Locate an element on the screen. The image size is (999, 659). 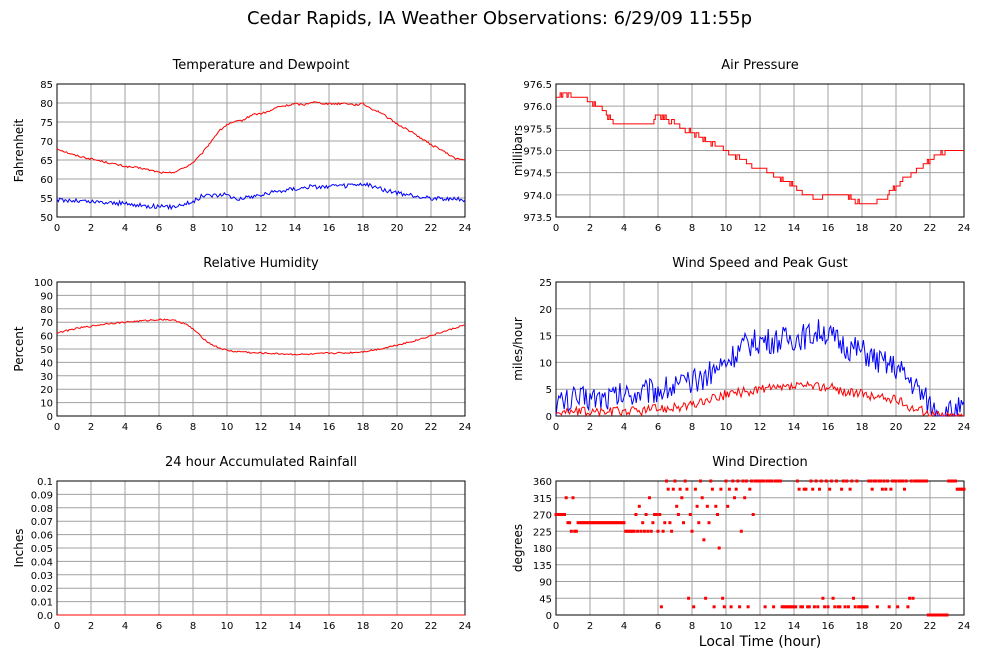
y-tick-label: 0.05 is located at coordinates (42, 549).